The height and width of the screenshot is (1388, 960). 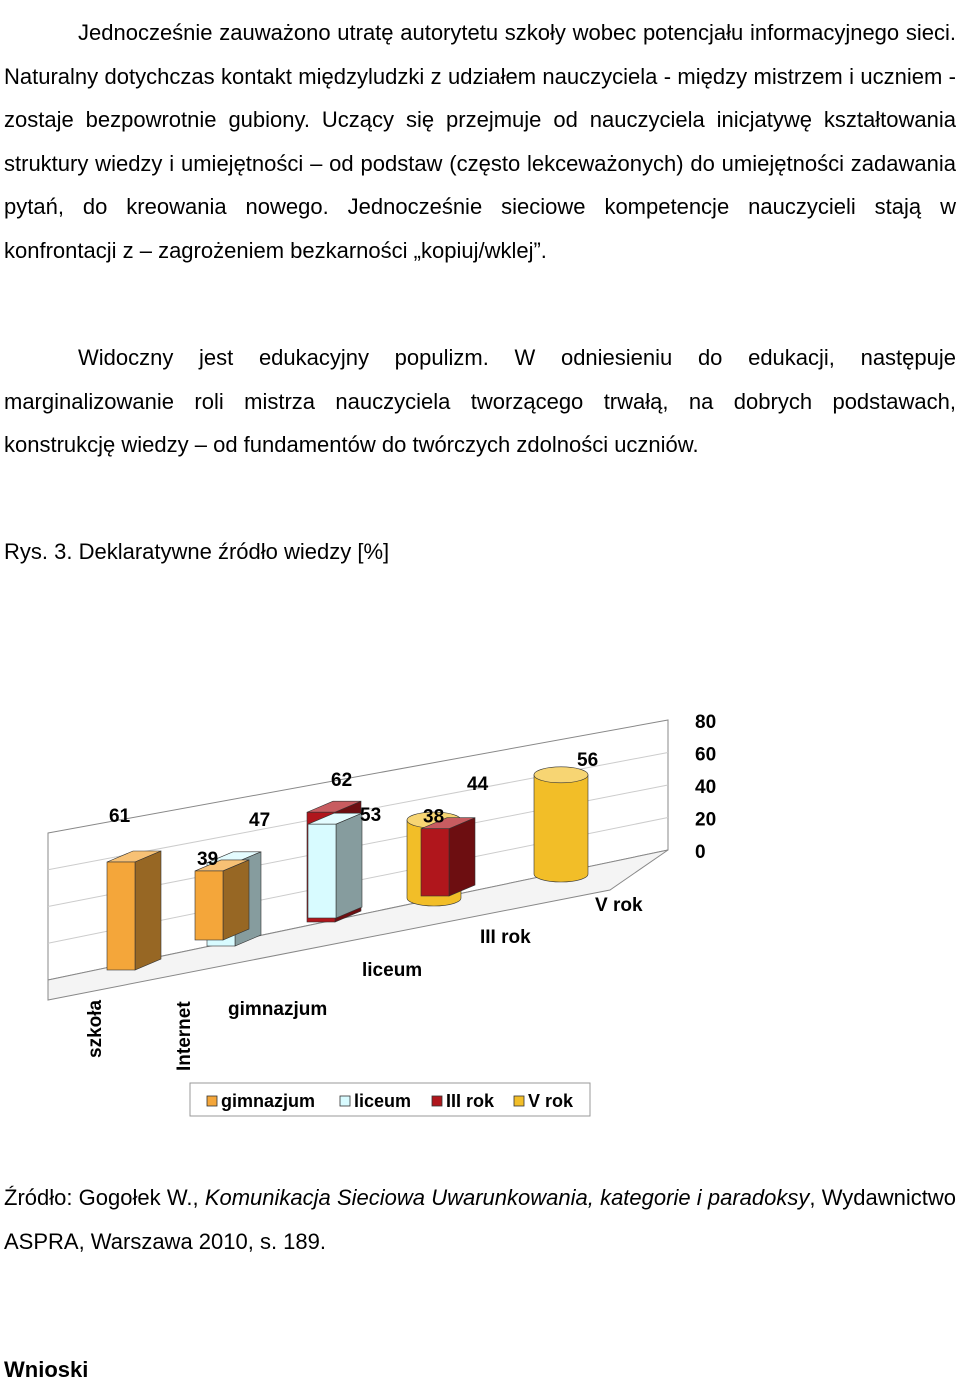 What do you see at coordinates (551, 1101) in the screenshot?
I see `legend-label: V rok` at bounding box center [551, 1101].